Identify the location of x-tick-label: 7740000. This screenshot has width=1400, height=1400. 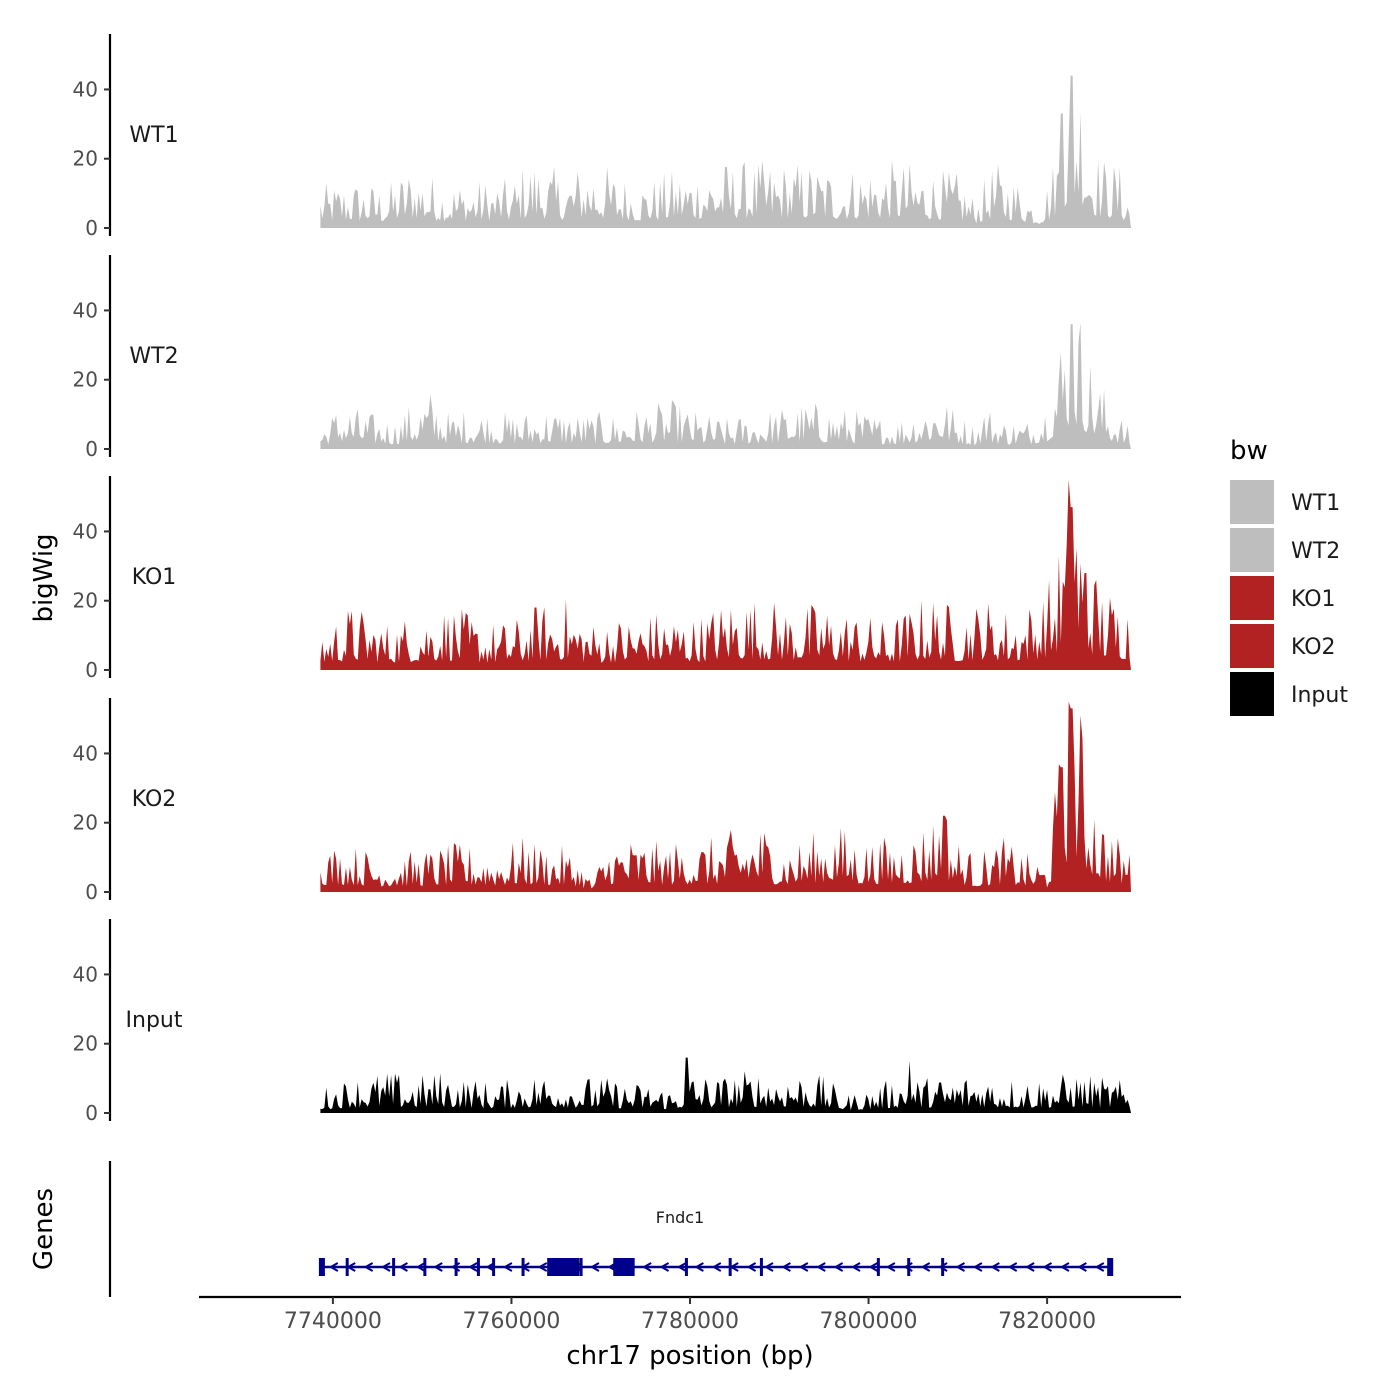
(333, 1321).